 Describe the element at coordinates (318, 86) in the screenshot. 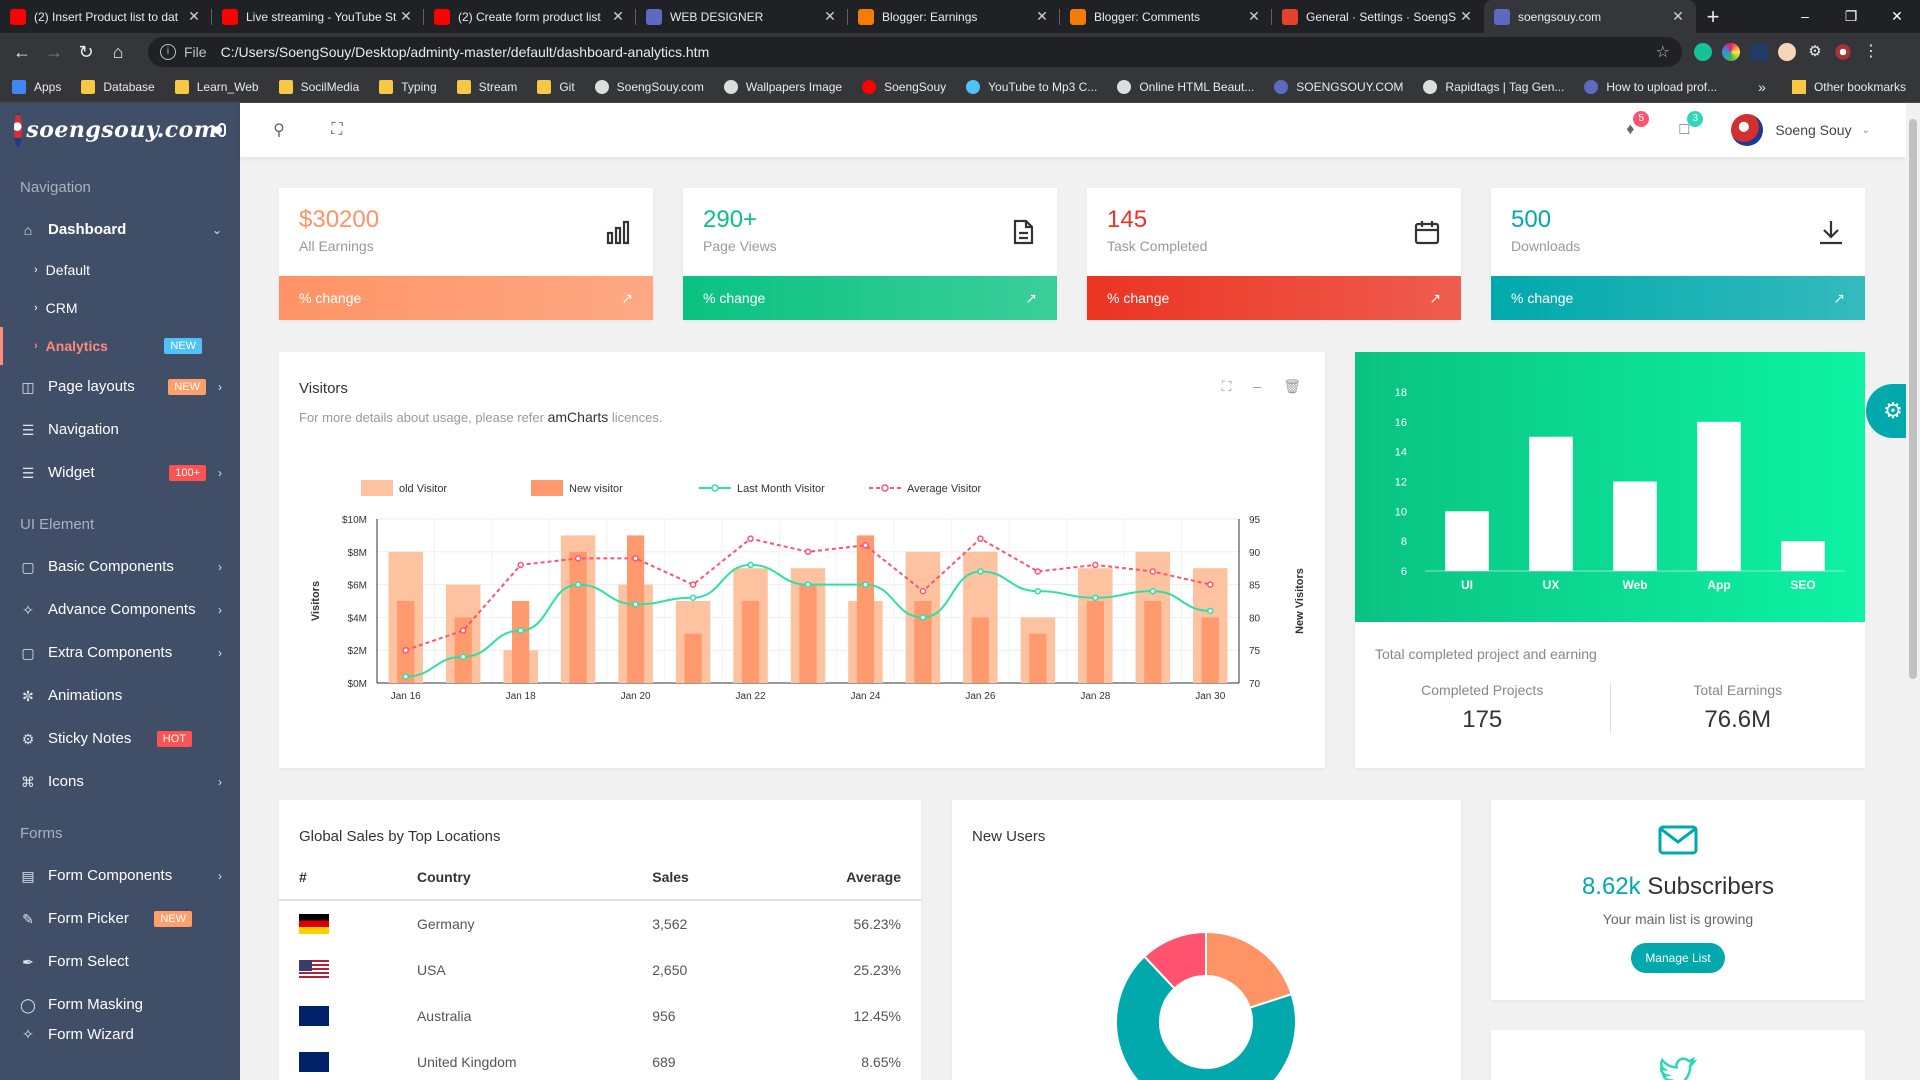

I see `bookmark-item: SocilMedia` at that location.